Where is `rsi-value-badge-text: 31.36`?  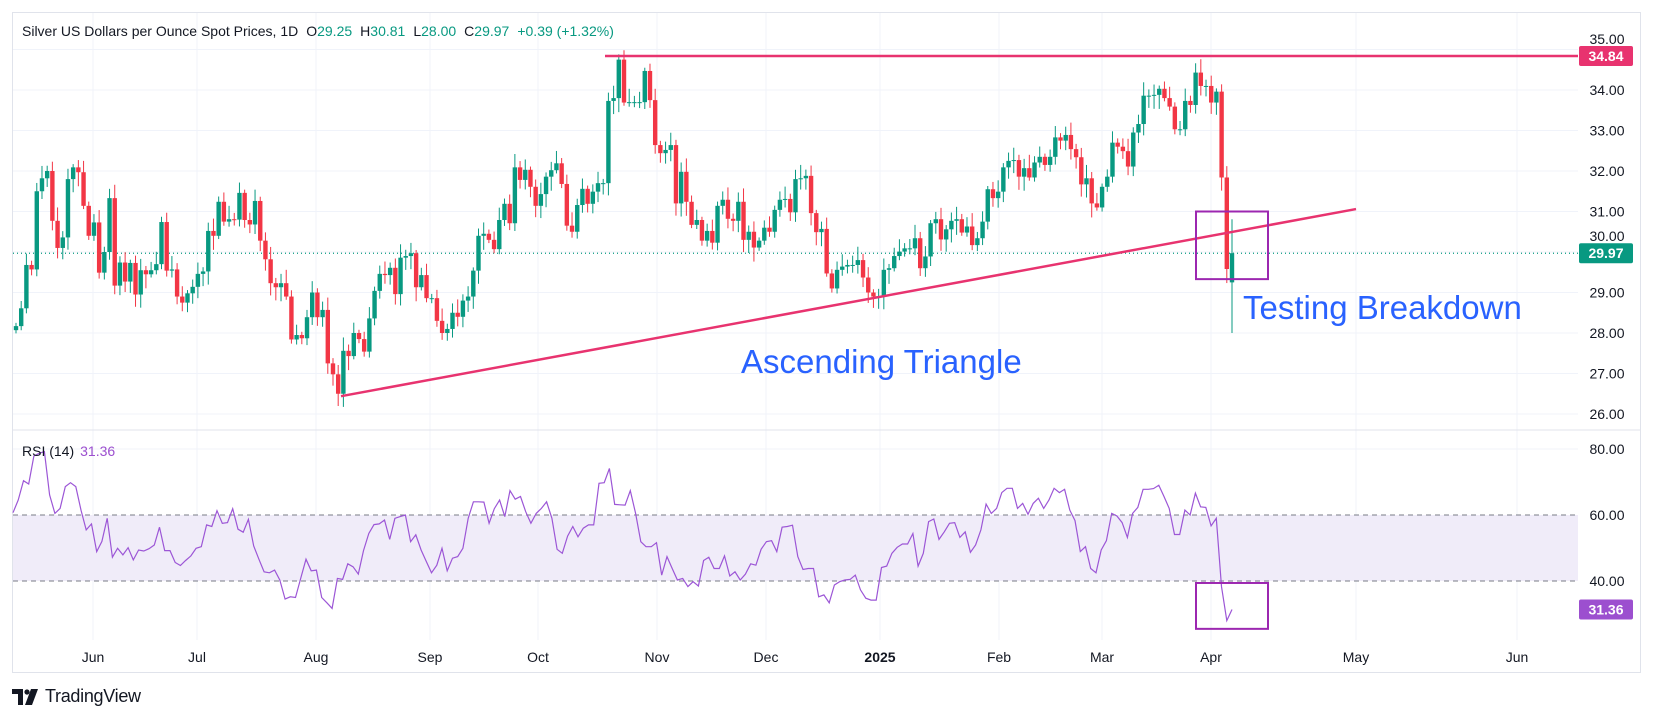
rsi-value-badge-text: 31.36 is located at coordinates (1605, 610).